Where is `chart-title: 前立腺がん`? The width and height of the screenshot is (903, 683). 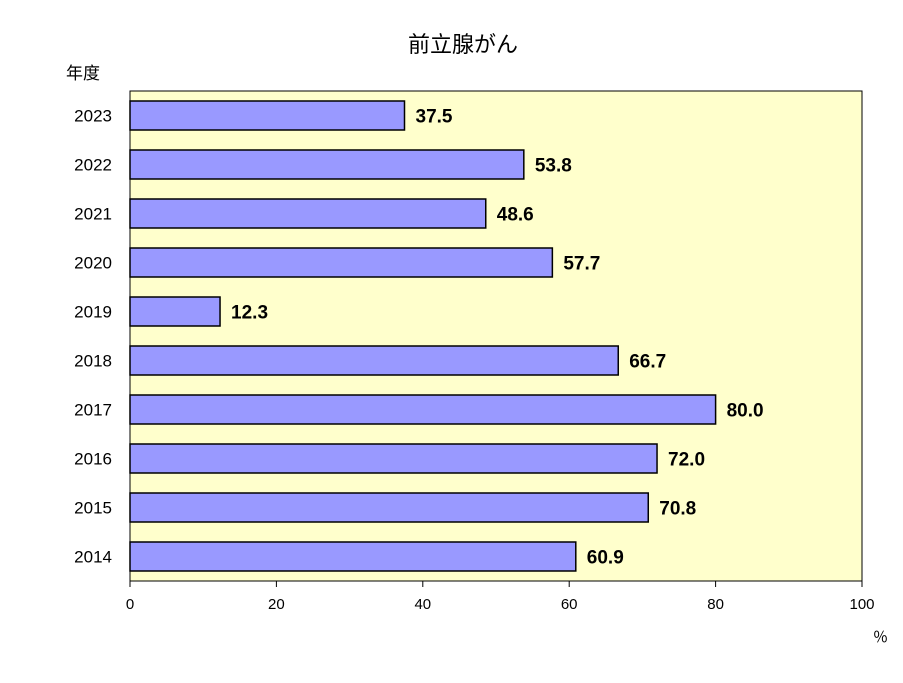
chart-title: 前立腺がん is located at coordinates (463, 45).